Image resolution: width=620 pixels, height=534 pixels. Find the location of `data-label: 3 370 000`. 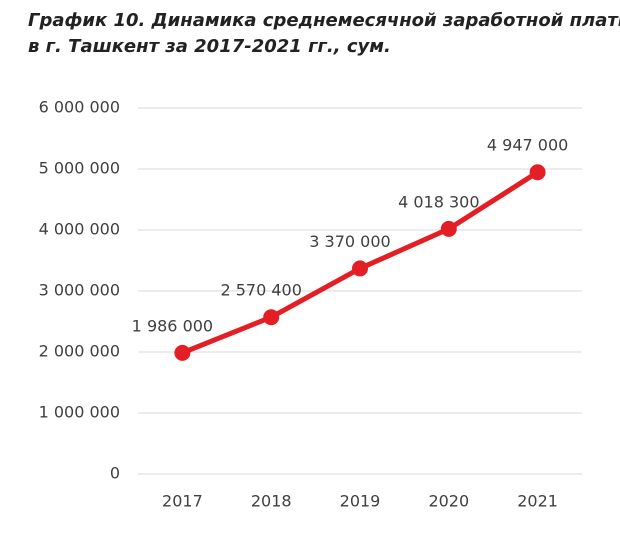

data-label: 3 370 000 is located at coordinates (349, 241).